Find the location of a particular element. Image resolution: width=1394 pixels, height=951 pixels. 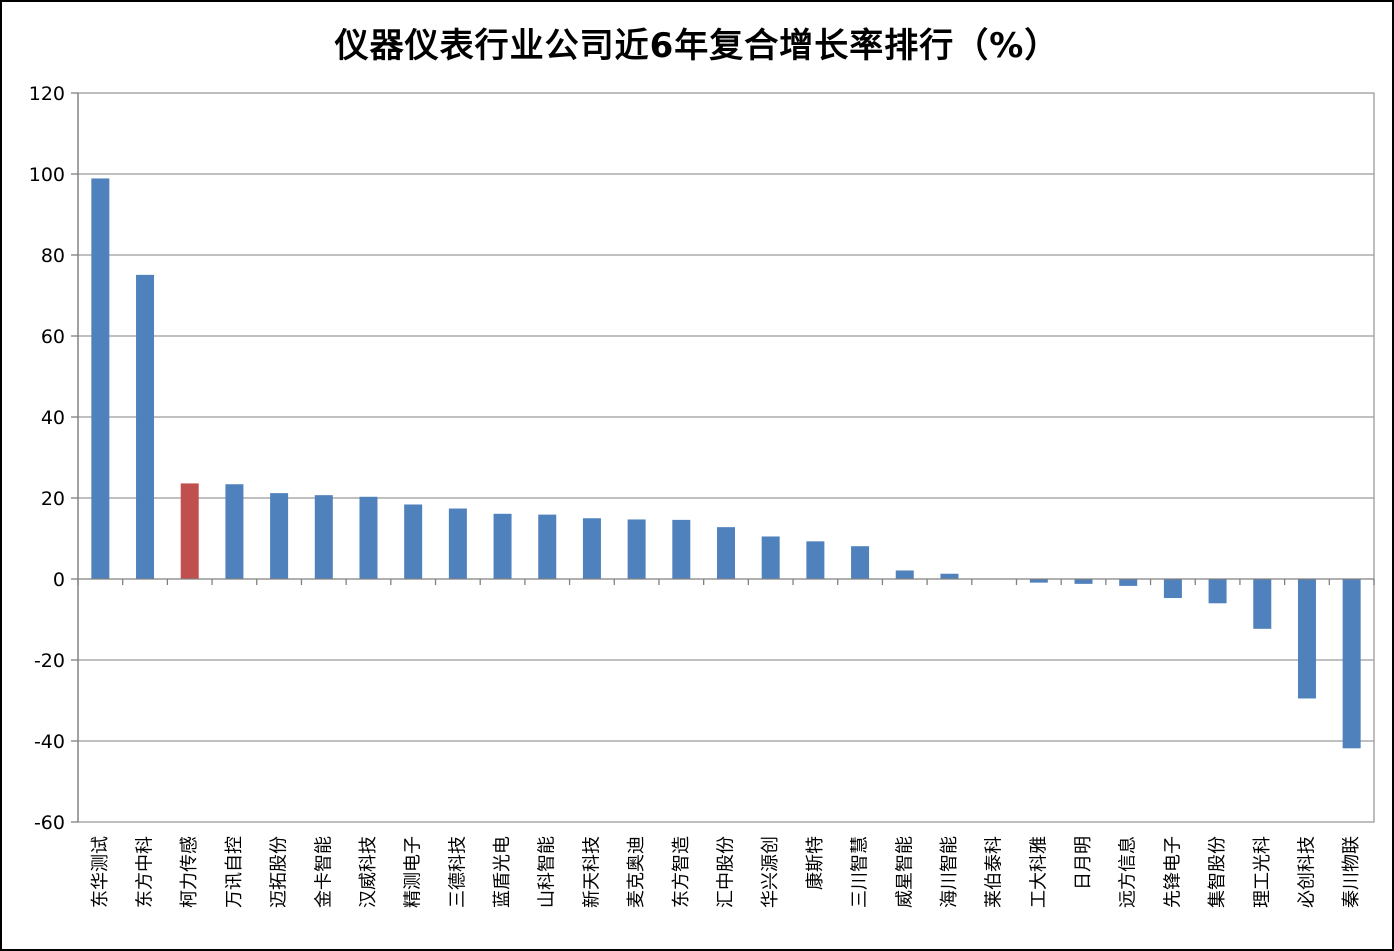

x-axis-label: 三川智慧 is located at coordinates (860, 872).